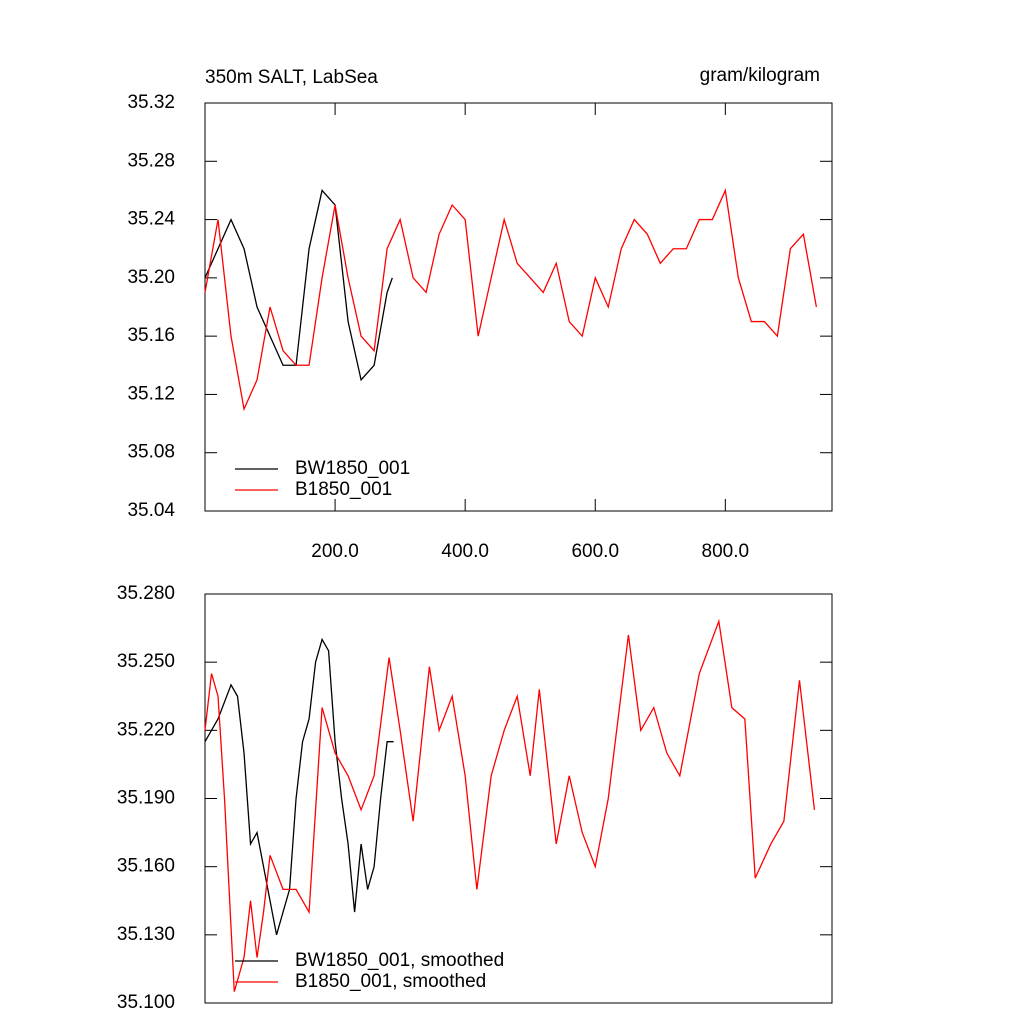  I want to click on x-tick-label: 200.0, so click(335, 551).